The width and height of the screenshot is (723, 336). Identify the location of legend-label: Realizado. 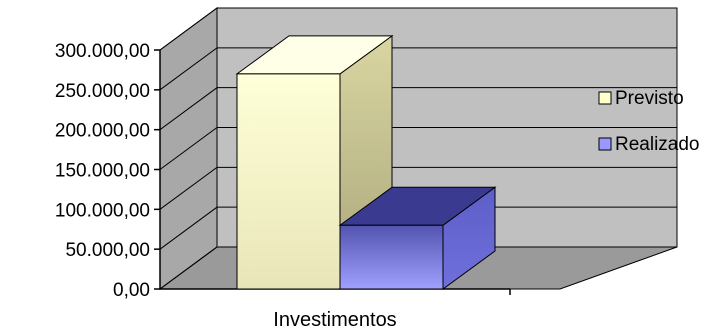
(657, 144).